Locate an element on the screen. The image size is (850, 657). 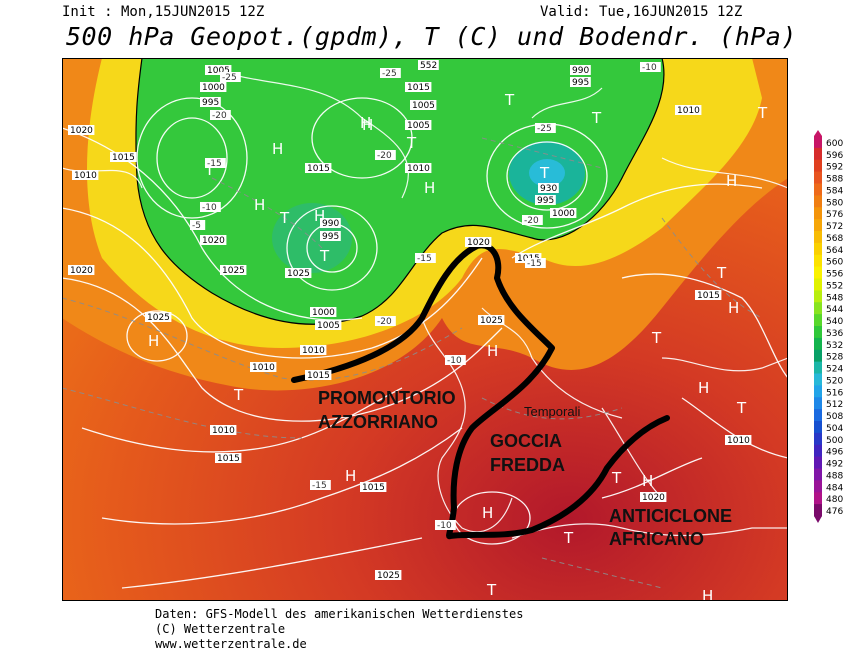
legend-tick: 484 is located at coordinates (834, 488).